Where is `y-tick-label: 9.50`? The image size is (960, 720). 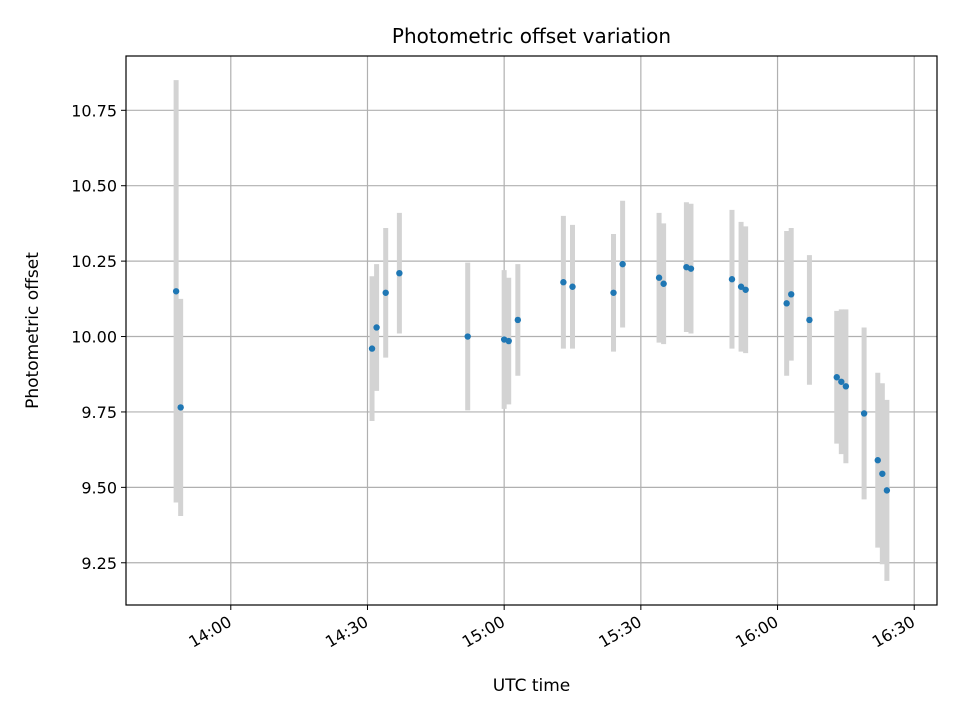
y-tick-label: 9.50 is located at coordinates (99, 487).